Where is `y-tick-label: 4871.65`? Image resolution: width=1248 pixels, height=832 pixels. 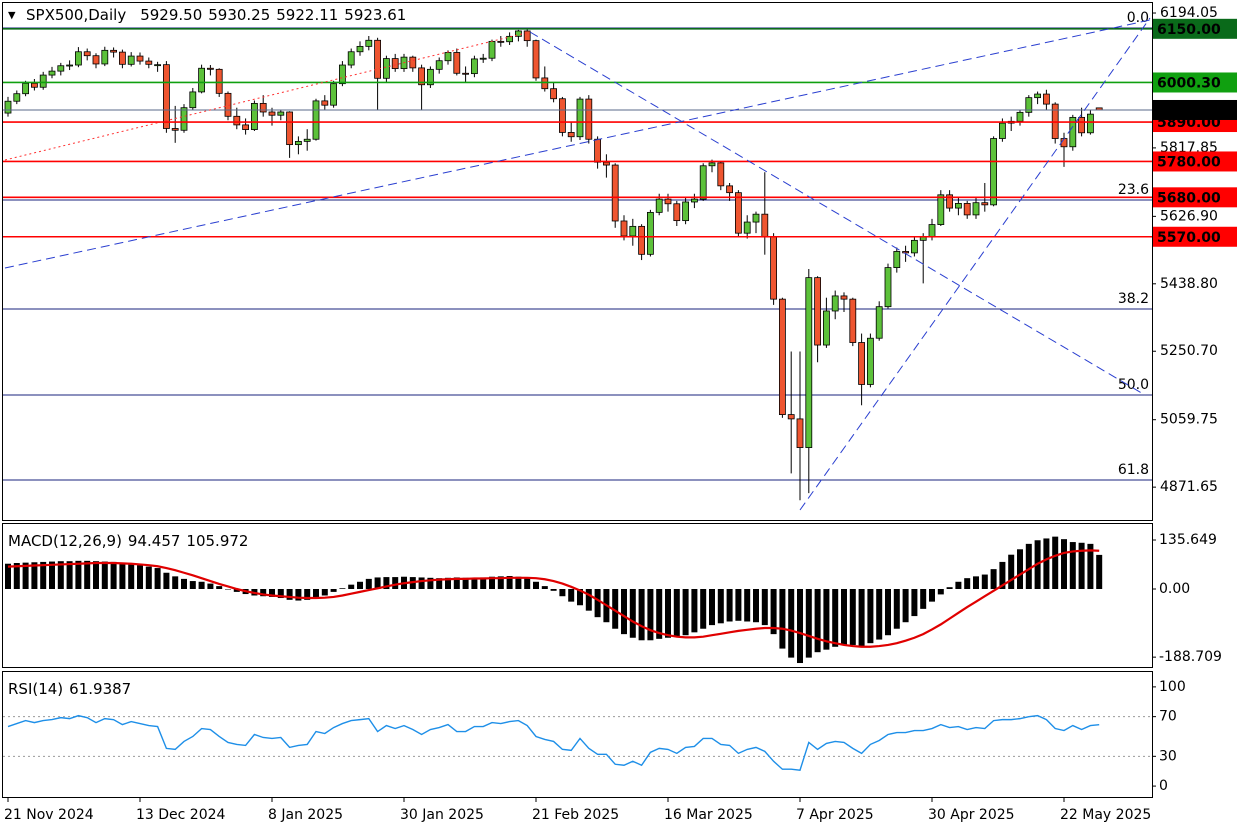 y-tick-label: 4871.65 is located at coordinates (1189, 487).